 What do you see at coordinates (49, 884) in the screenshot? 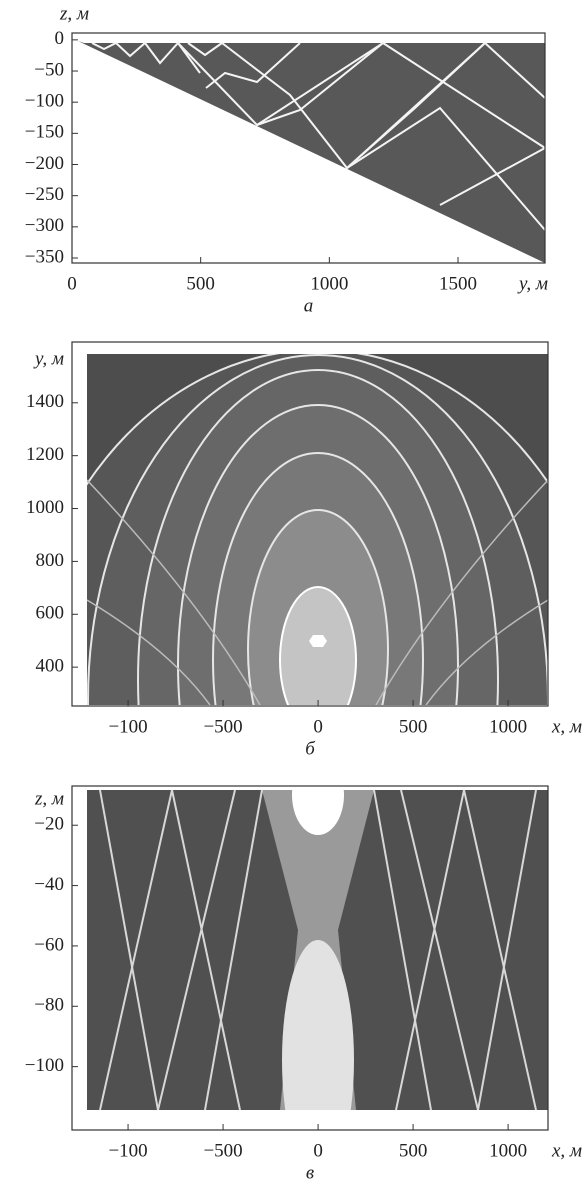
I see `y-tick-label: −40` at bounding box center [49, 884].